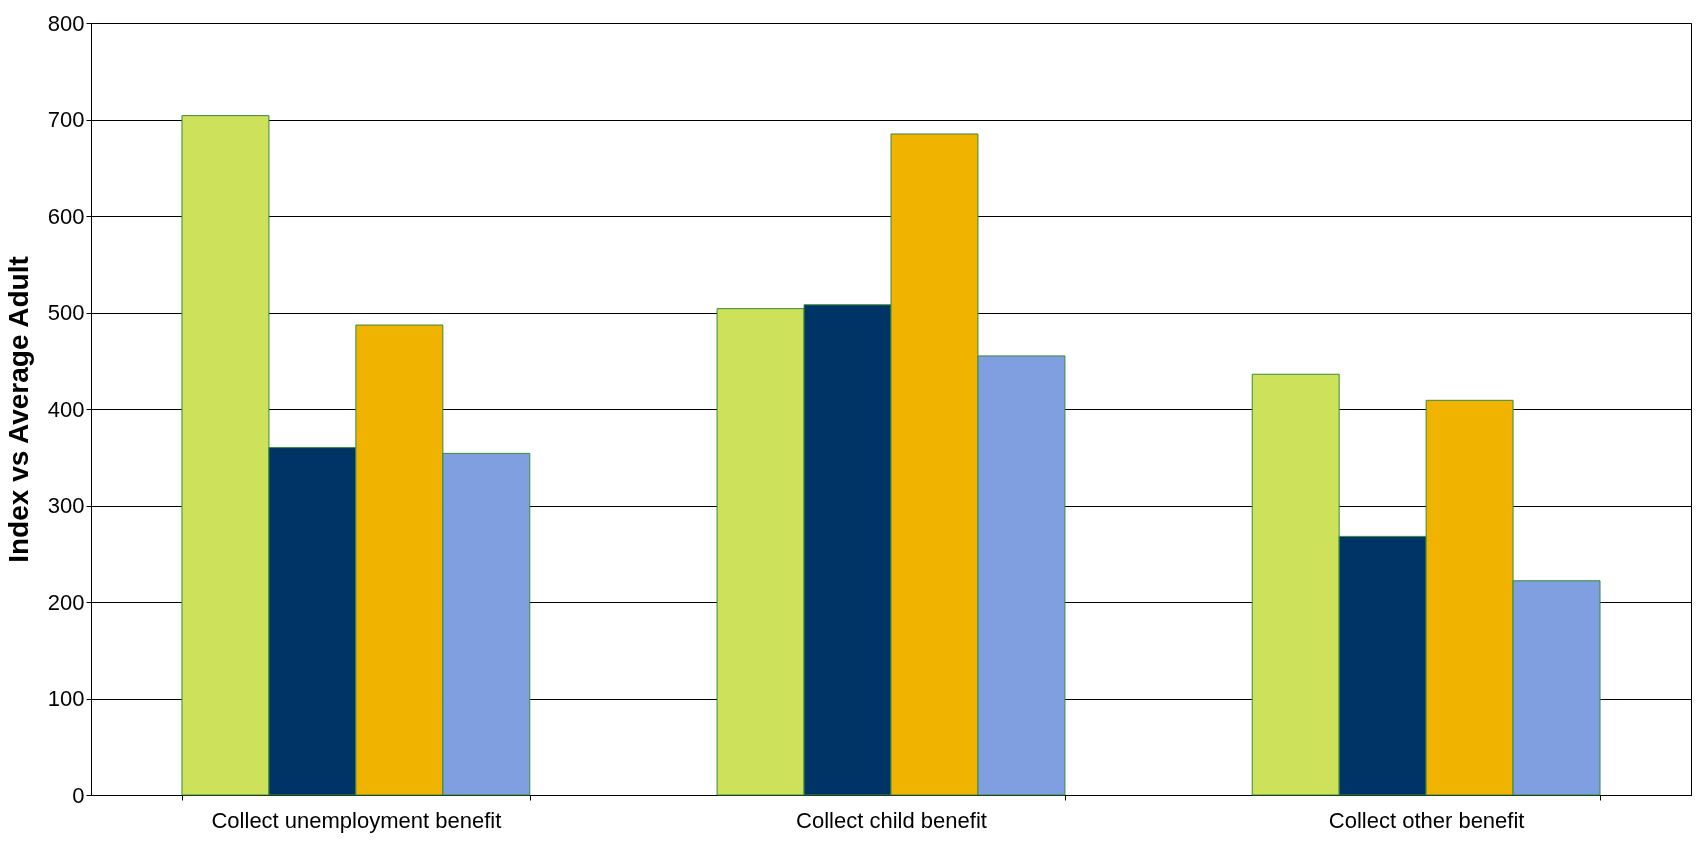 The height and width of the screenshot is (841, 1696). What do you see at coordinates (66, 312) in the screenshot?
I see `y-tick-label: 500` at bounding box center [66, 312].